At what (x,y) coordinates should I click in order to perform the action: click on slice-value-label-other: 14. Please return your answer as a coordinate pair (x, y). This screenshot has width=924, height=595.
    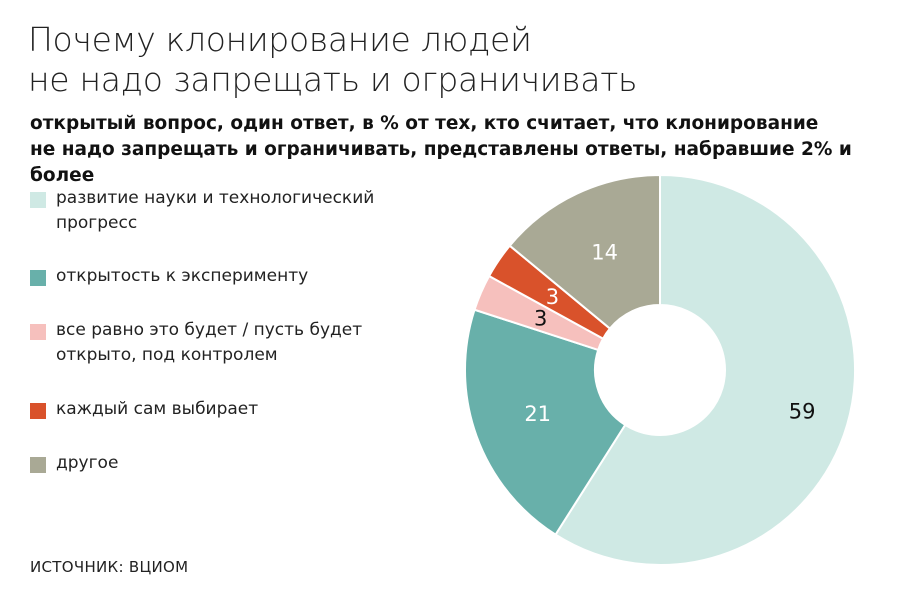
    Looking at the image, I should click on (604, 252).